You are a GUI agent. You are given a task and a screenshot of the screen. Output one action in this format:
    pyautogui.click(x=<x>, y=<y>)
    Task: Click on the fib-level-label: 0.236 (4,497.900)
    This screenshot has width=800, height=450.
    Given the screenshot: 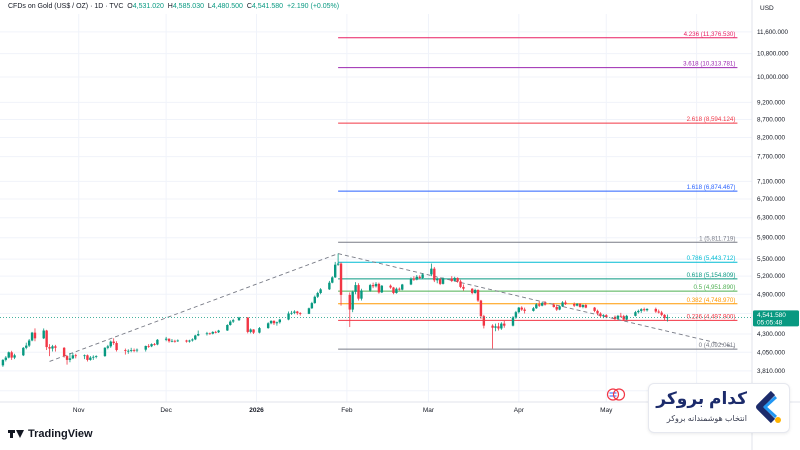 What is the action you would take?
    pyautogui.click(x=711, y=316)
    